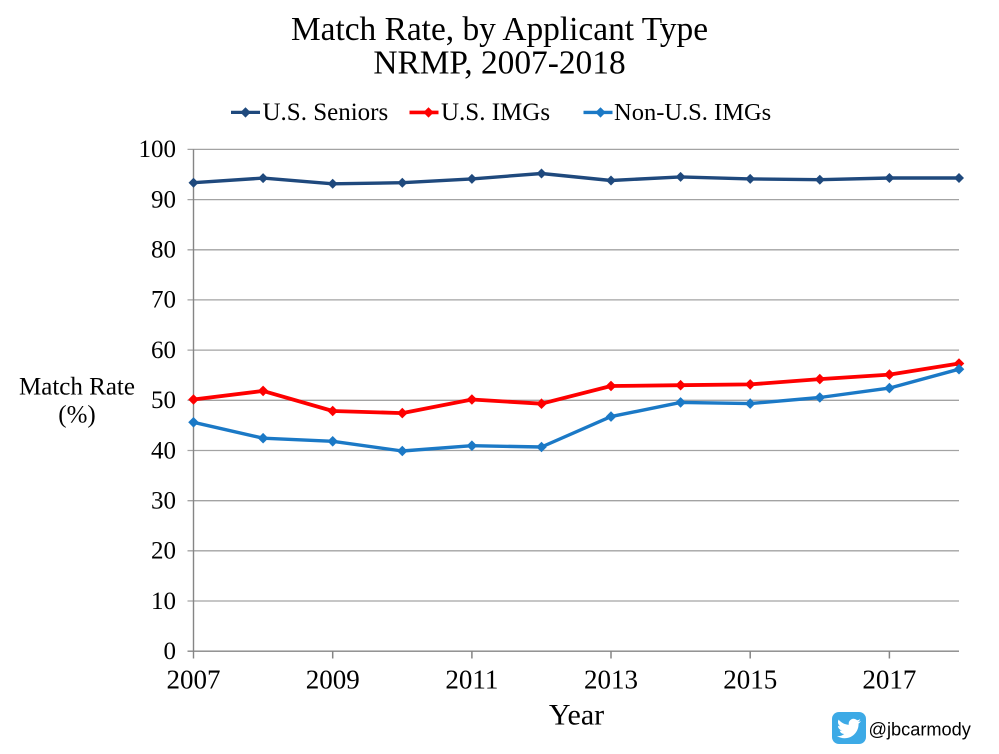 This screenshot has height=754, width=999. I want to click on svg-text: Match Rate, by Applicant Type, so click(499, 29).